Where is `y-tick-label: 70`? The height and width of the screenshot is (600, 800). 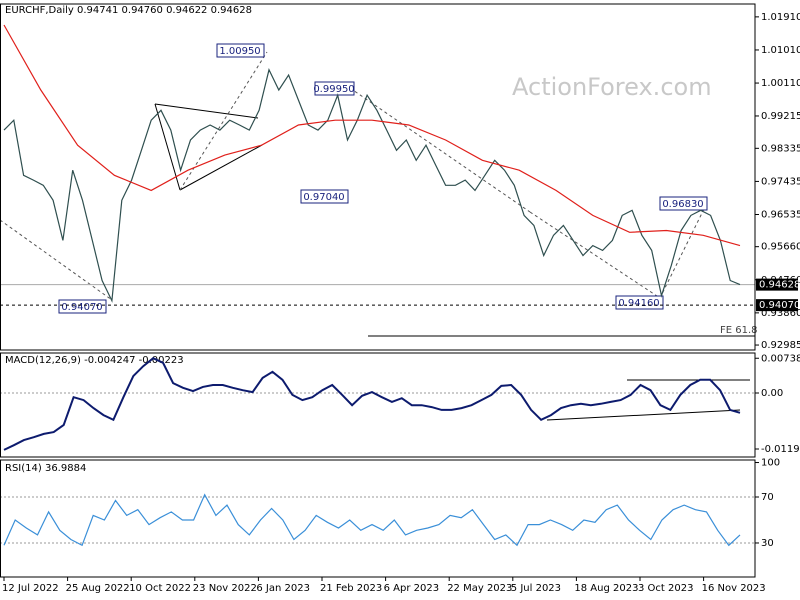
y-tick-label: 70 is located at coordinates (767, 497).